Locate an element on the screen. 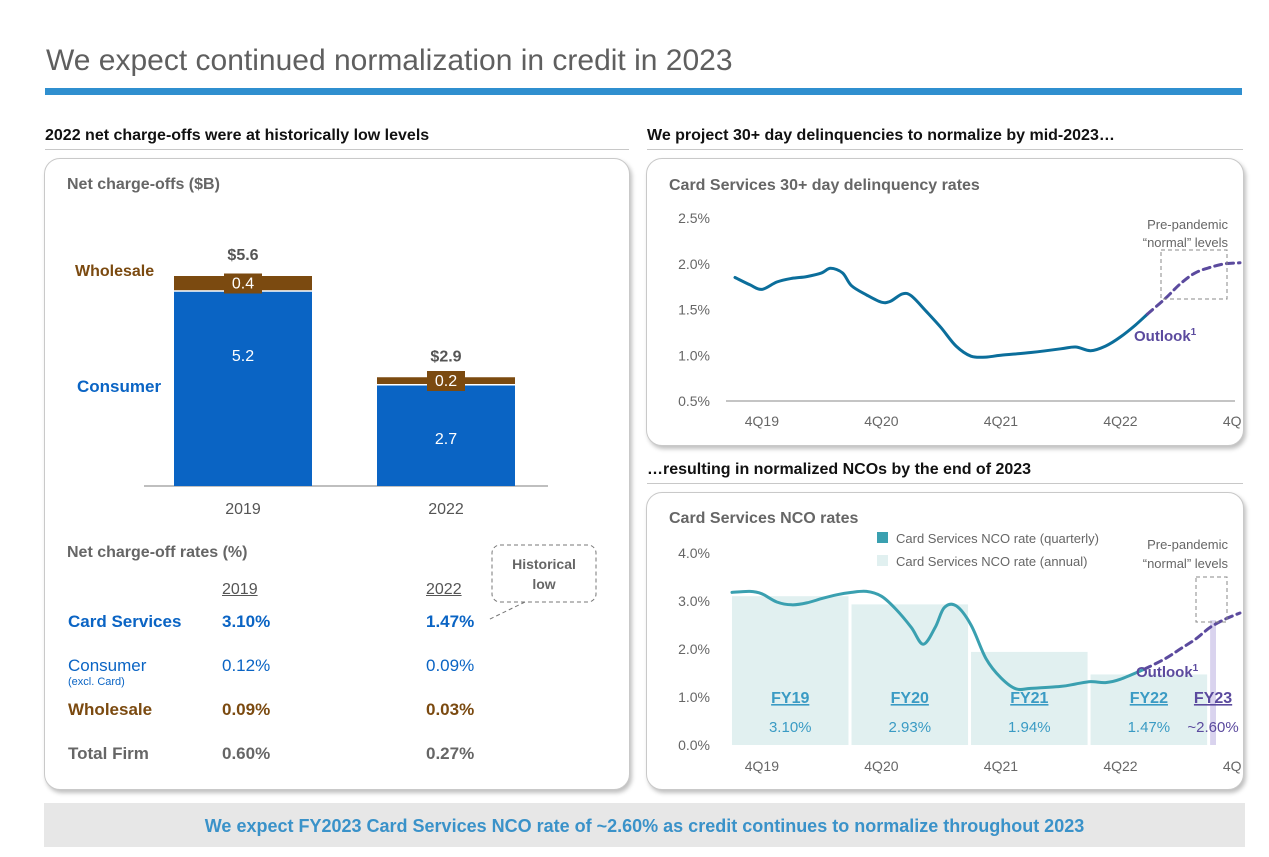  callout-pointer is located at coordinates (506, 611).